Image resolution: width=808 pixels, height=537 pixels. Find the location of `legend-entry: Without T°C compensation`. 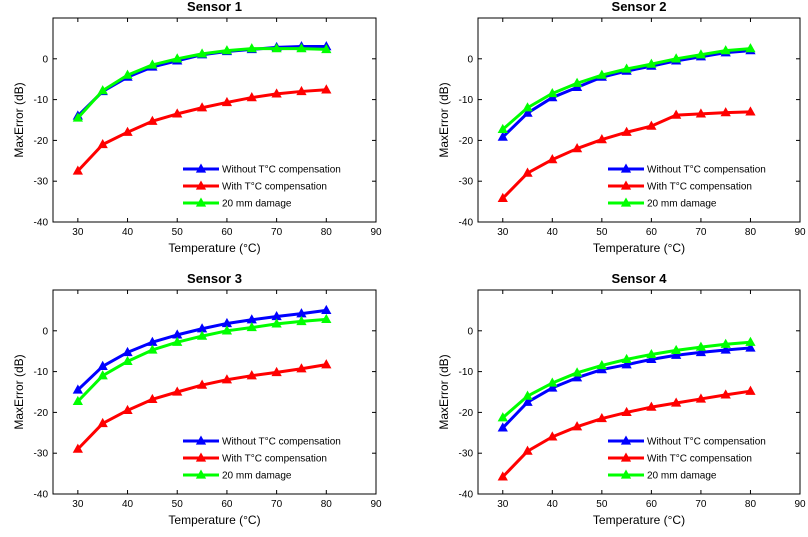

legend-entry: Without T°C compensation is located at coordinates (706, 442).